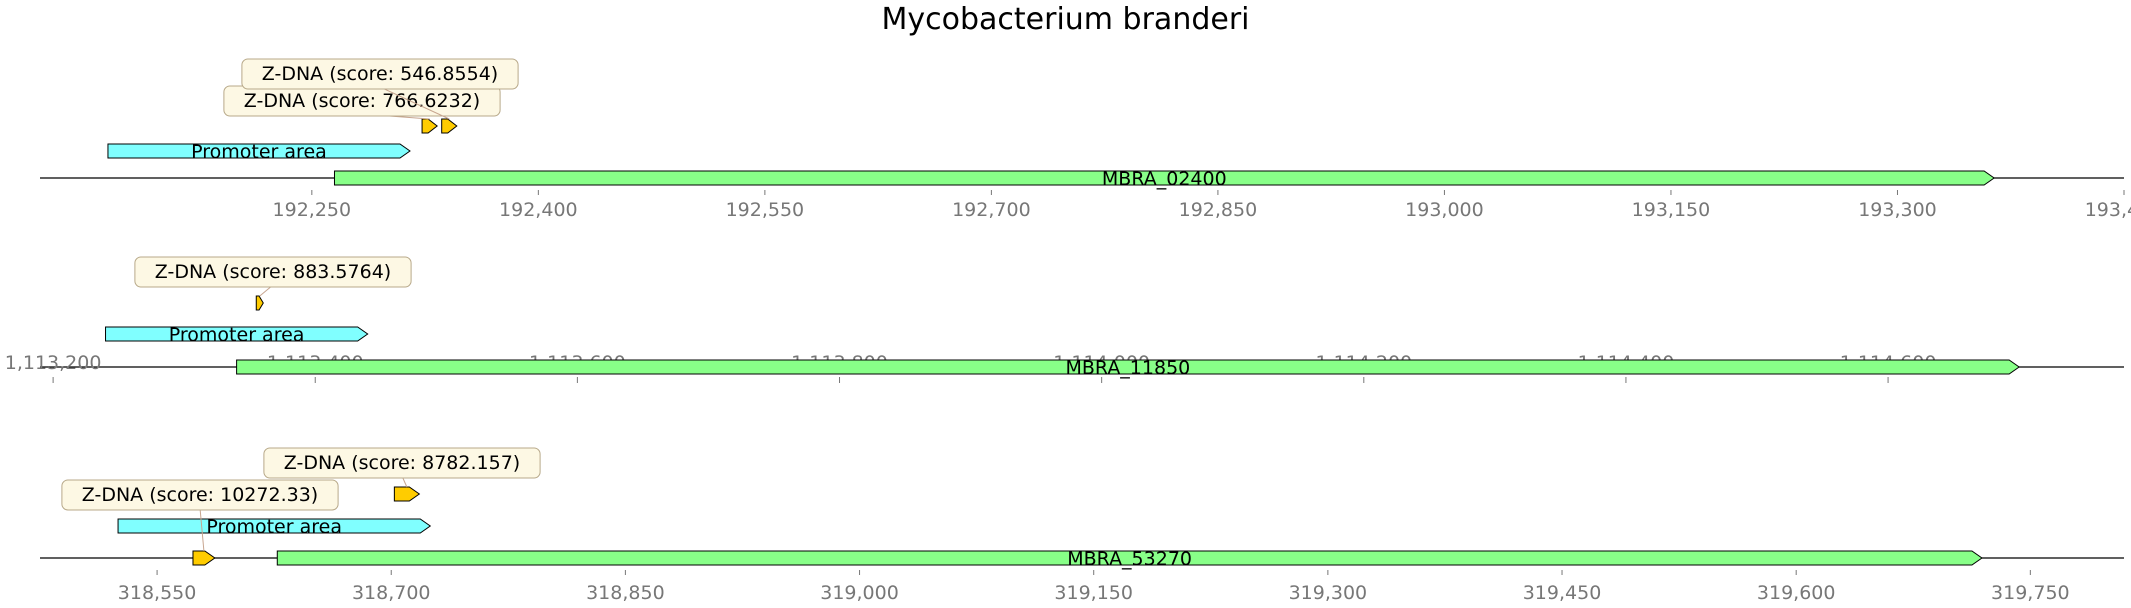  What do you see at coordinates (53, 363) in the screenshot?
I see `axis-tick-label: 1,113,200` at bounding box center [53, 363].